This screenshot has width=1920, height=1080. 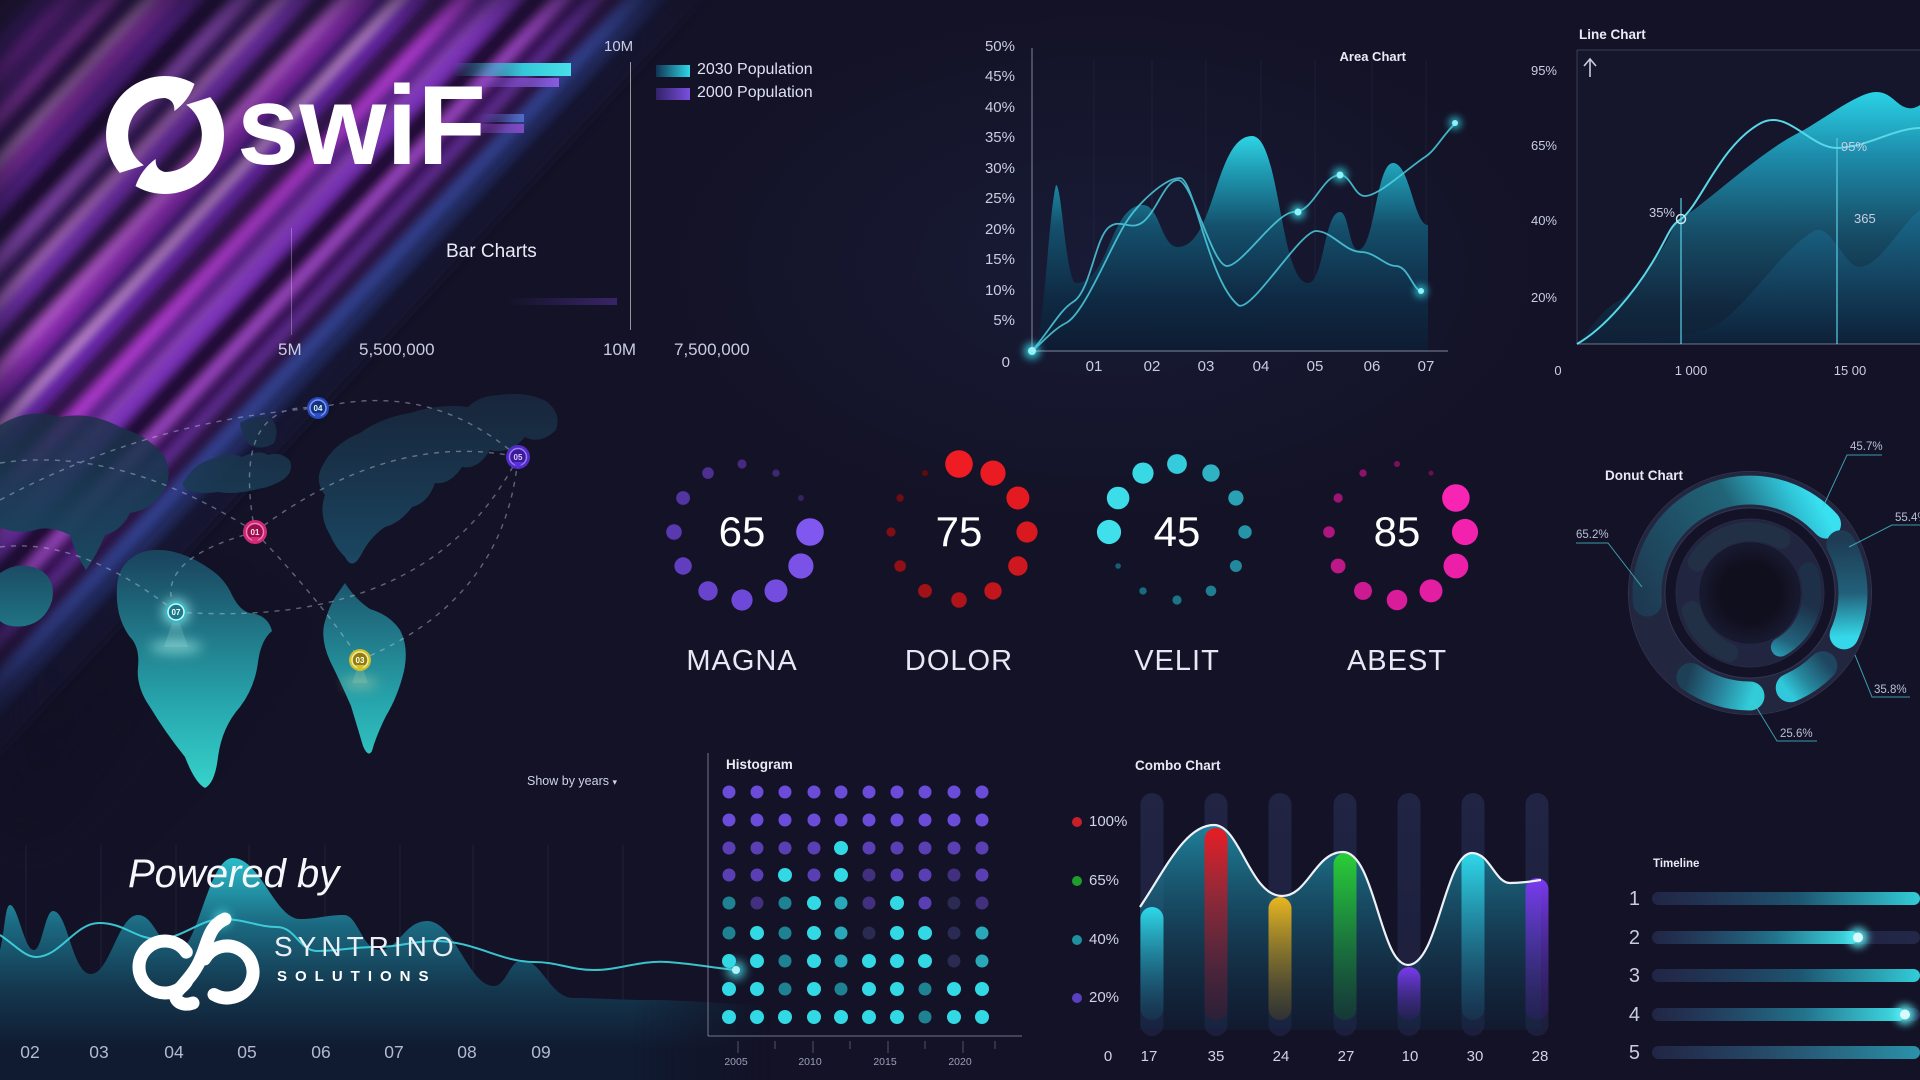 I want to click on svg-text: MAGNA, so click(x=741, y=661).